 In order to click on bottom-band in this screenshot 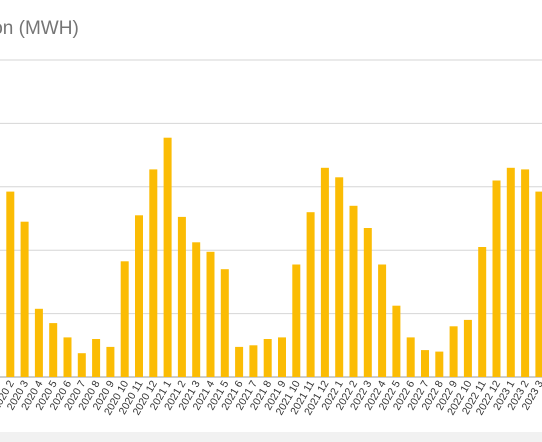, I will do `click(271, 437)`.